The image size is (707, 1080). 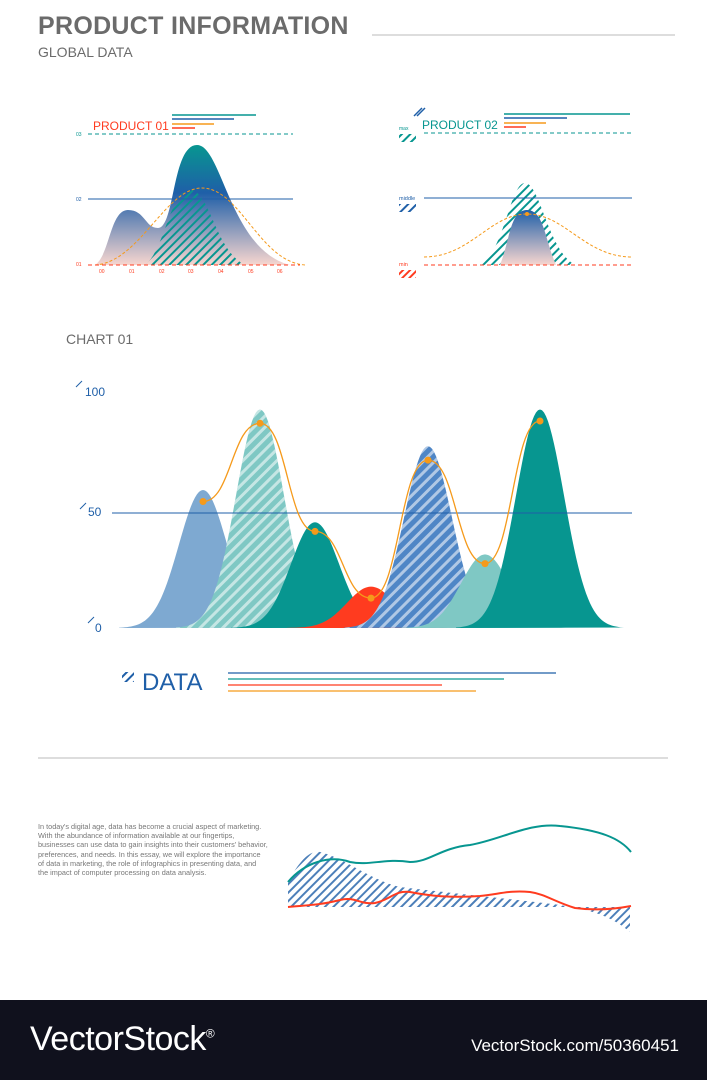 What do you see at coordinates (102, 272) in the screenshot?
I see `x-tick: 00` at bounding box center [102, 272].